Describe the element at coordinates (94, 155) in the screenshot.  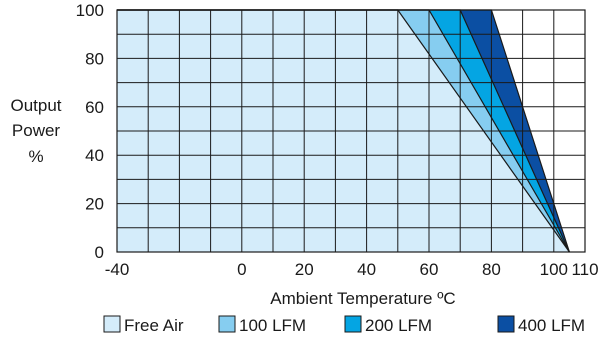
I see `y-tick-label: 40` at that location.